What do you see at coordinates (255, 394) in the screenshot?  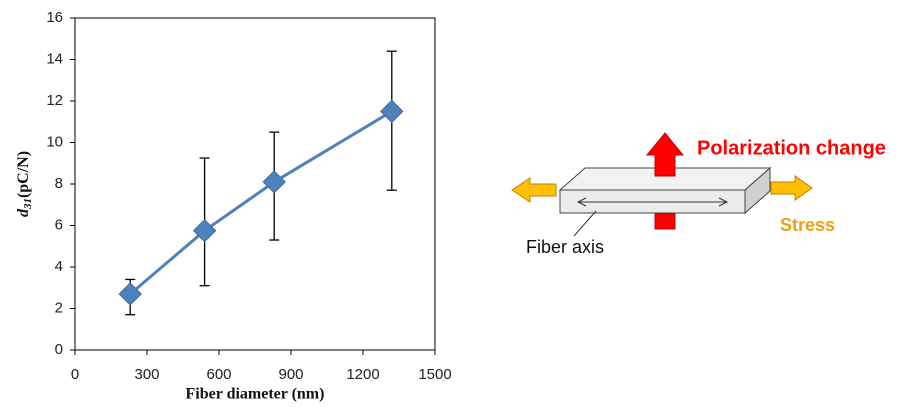 I see `x-axis-label: Fiber diameter (nm)` at bounding box center [255, 394].